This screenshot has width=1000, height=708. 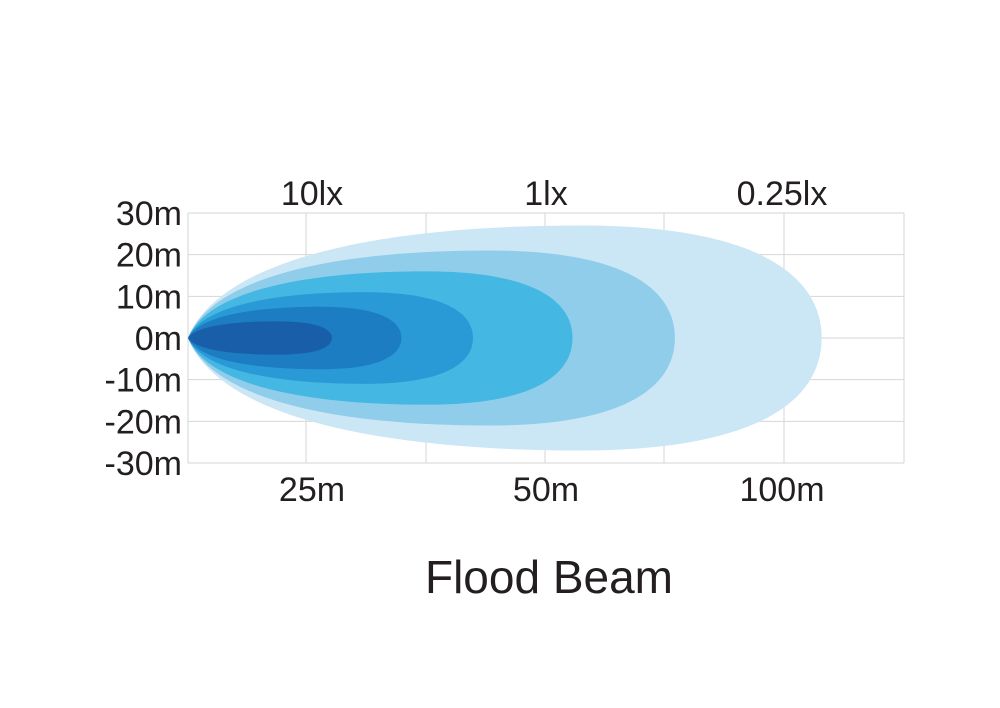 What do you see at coordinates (545, 194) in the screenshot?
I see `lux-label: 1lx` at bounding box center [545, 194].